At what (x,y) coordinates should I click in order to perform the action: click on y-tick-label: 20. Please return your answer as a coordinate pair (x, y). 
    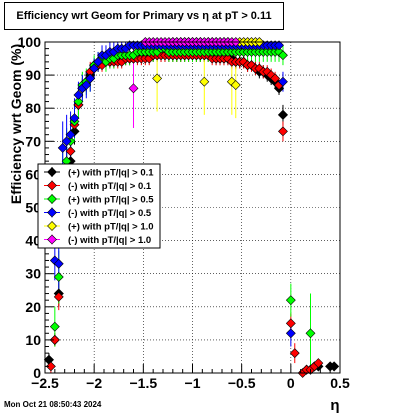
    Looking at the image, I should click on (33, 307).